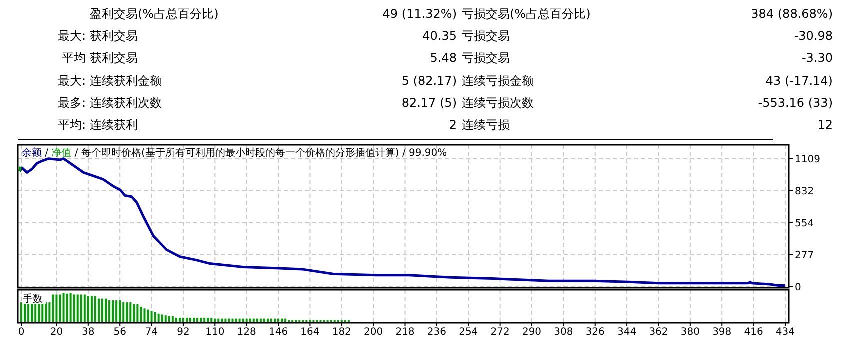  Describe the element at coordinates (114, 58) in the screenshot. I see `text: 获利交易` at that location.